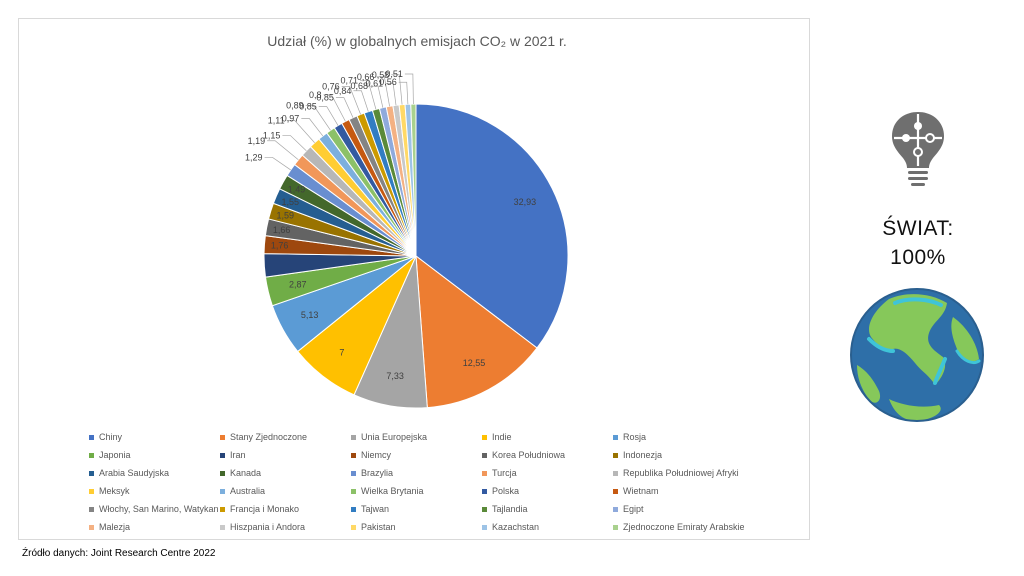 Image resolution: width=1024 pixels, height=576 pixels. What do you see at coordinates (504, 473) in the screenshot?
I see `legend-label: Turcja` at bounding box center [504, 473].